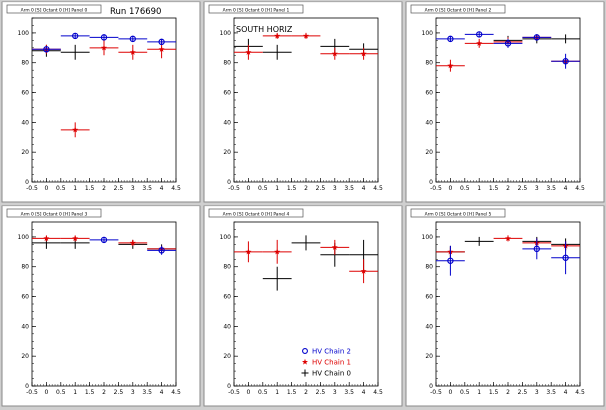 This screenshot has height=410, width=606. What do you see at coordinates (264, 29) in the screenshot?
I see `orientation-label: SOUTH HORIZ` at bounding box center [264, 29].